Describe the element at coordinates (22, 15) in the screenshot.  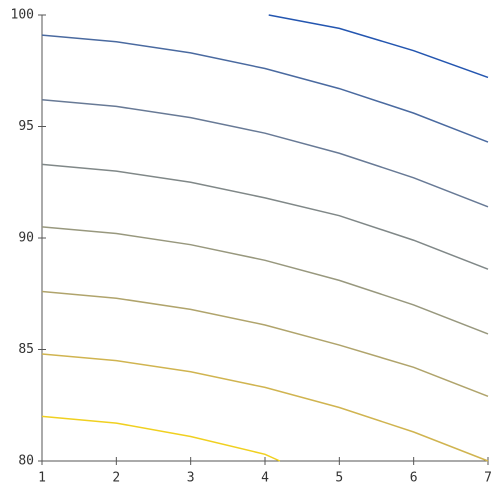
I see `y-tick-label: 100` at that location.